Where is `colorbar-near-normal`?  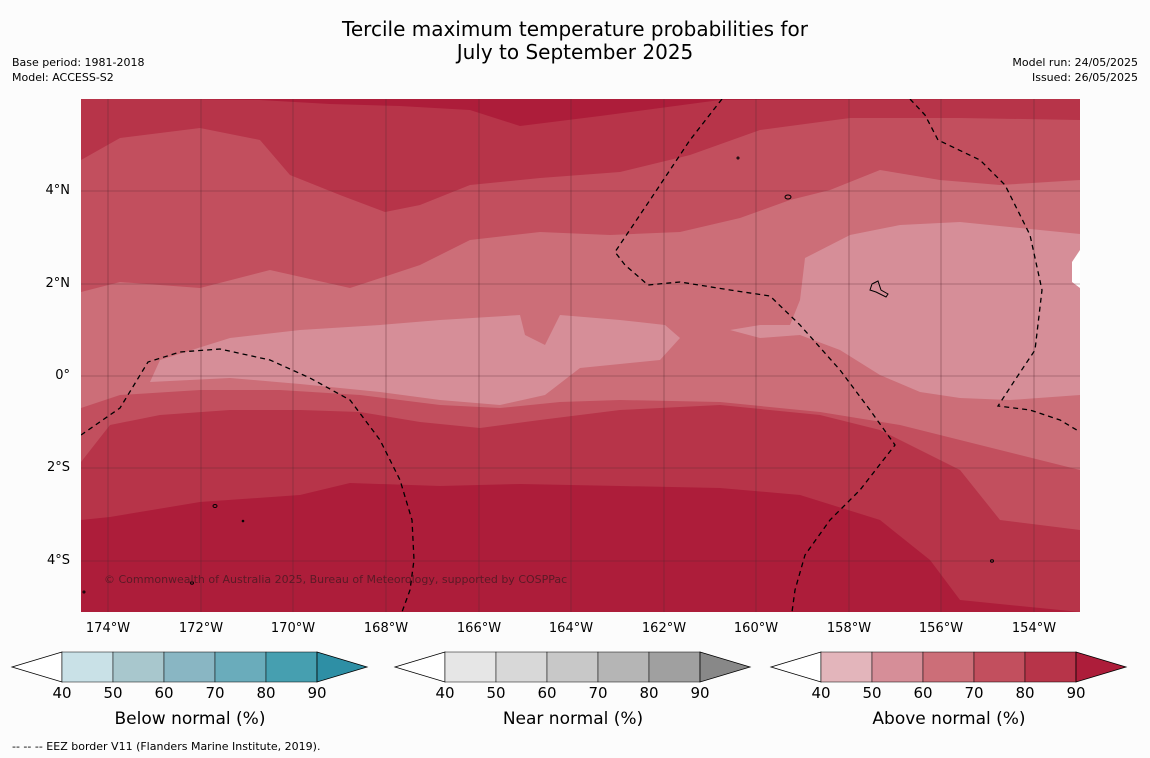
colorbar-near-normal is located at coordinates (572, 667).